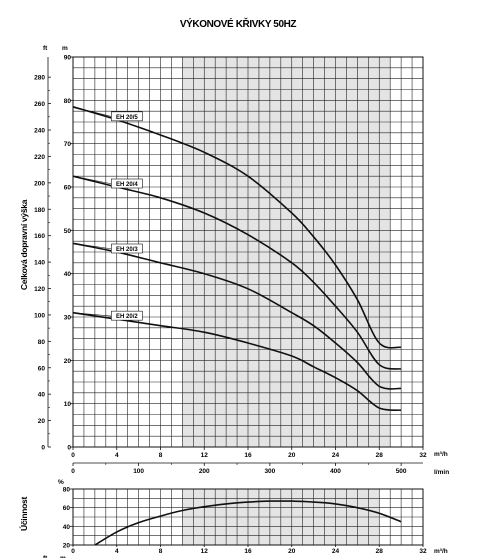 This screenshot has height=558, width=500. What do you see at coordinates (292, 455) in the screenshot?
I see `x-tick-label-m3h: 20` at bounding box center [292, 455].